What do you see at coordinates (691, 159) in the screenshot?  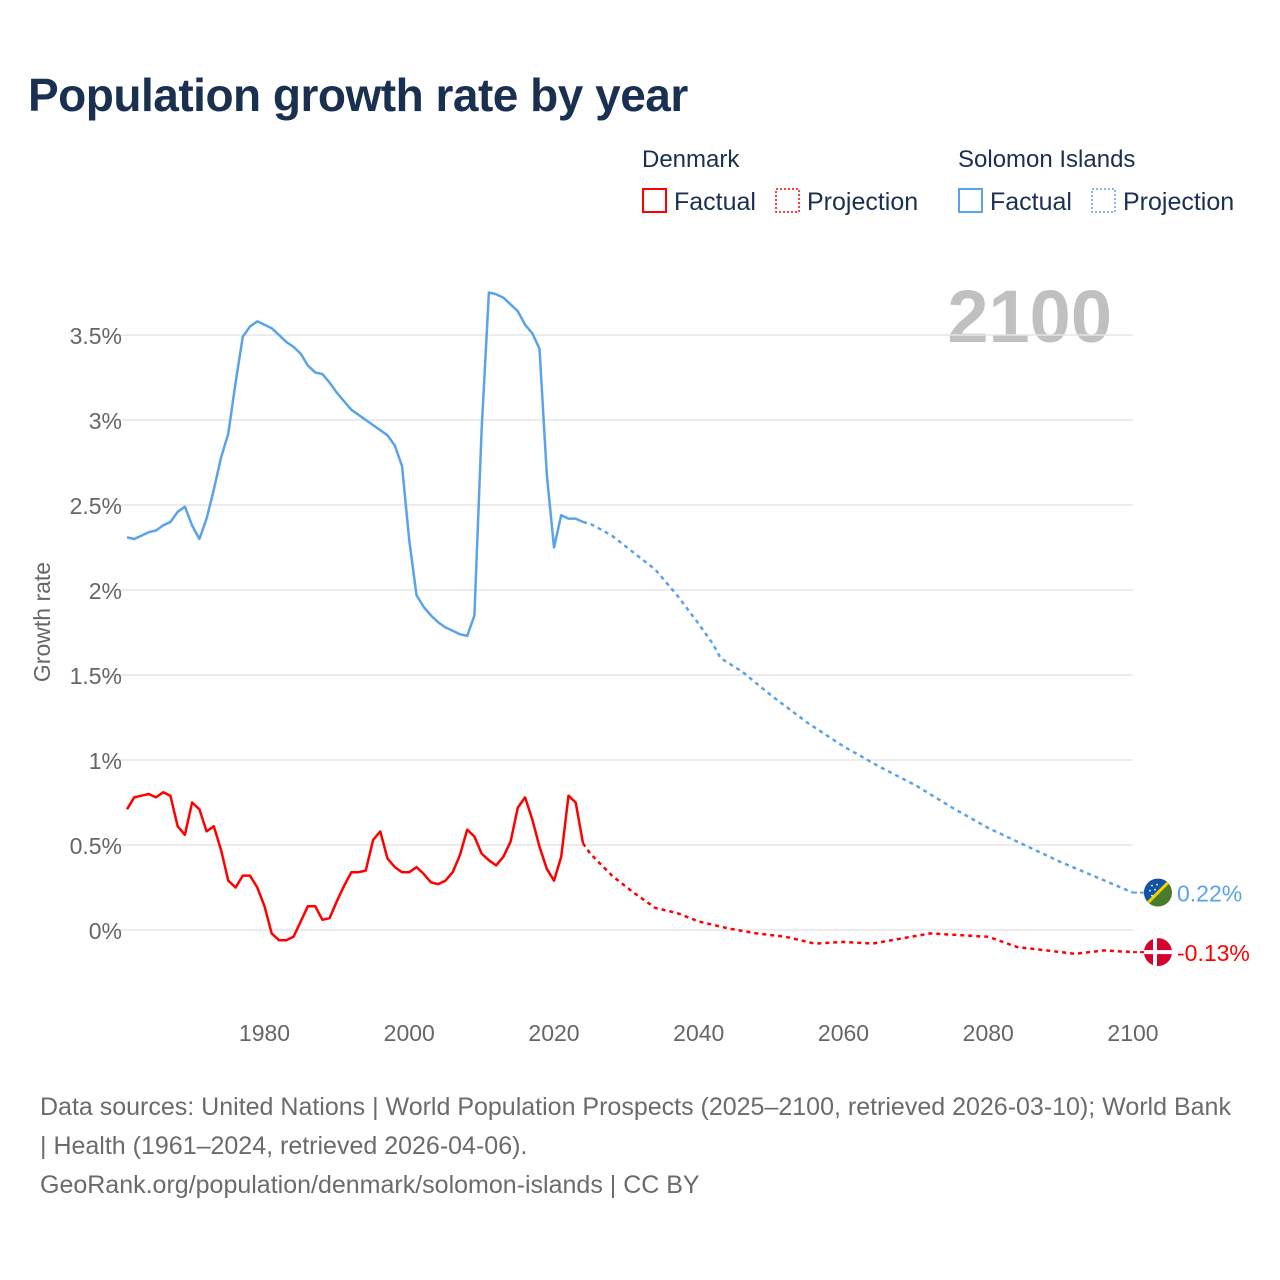 I see `legend-group-denmark: Denmark` at bounding box center [691, 159].